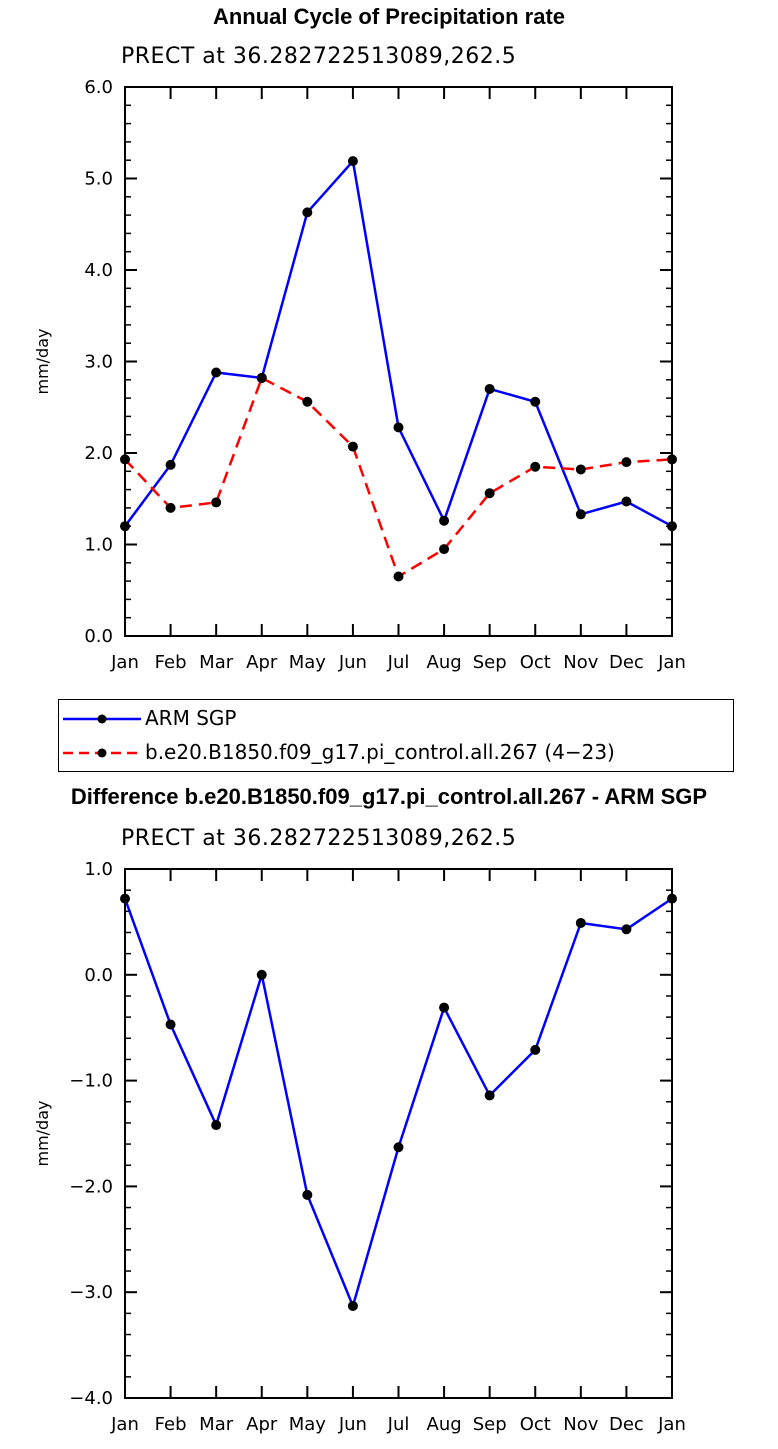 The image size is (778, 1449). What do you see at coordinates (98, 270) in the screenshot?
I see `chart1-ytick-label: 4.0` at bounding box center [98, 270].